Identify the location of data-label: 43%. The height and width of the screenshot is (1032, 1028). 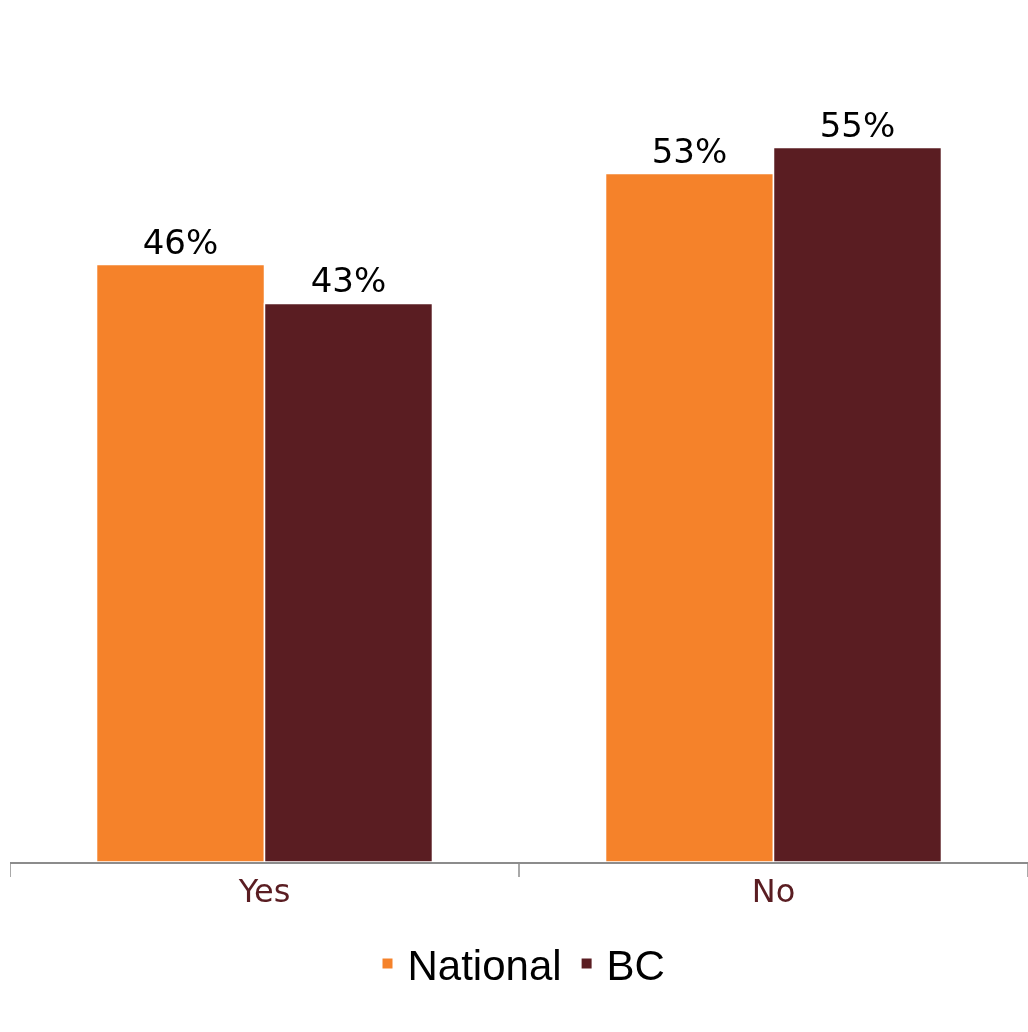
(348, 280).